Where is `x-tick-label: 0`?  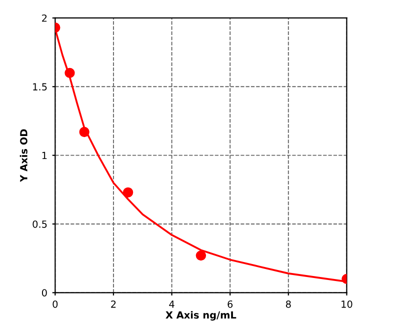
x-tick-label: 0 is located at coordinates (55, 304).